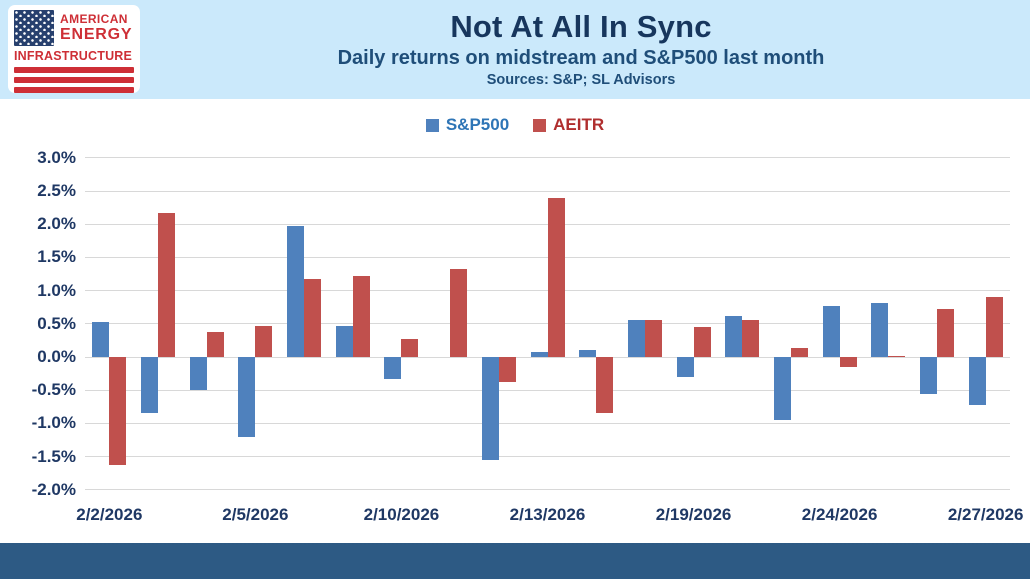 This screenshot has height=579, width=1030. Describe the element at coordinates (56, 157) in the screenshot. I see `y-axis-tick-label: 3.0%` at that location.